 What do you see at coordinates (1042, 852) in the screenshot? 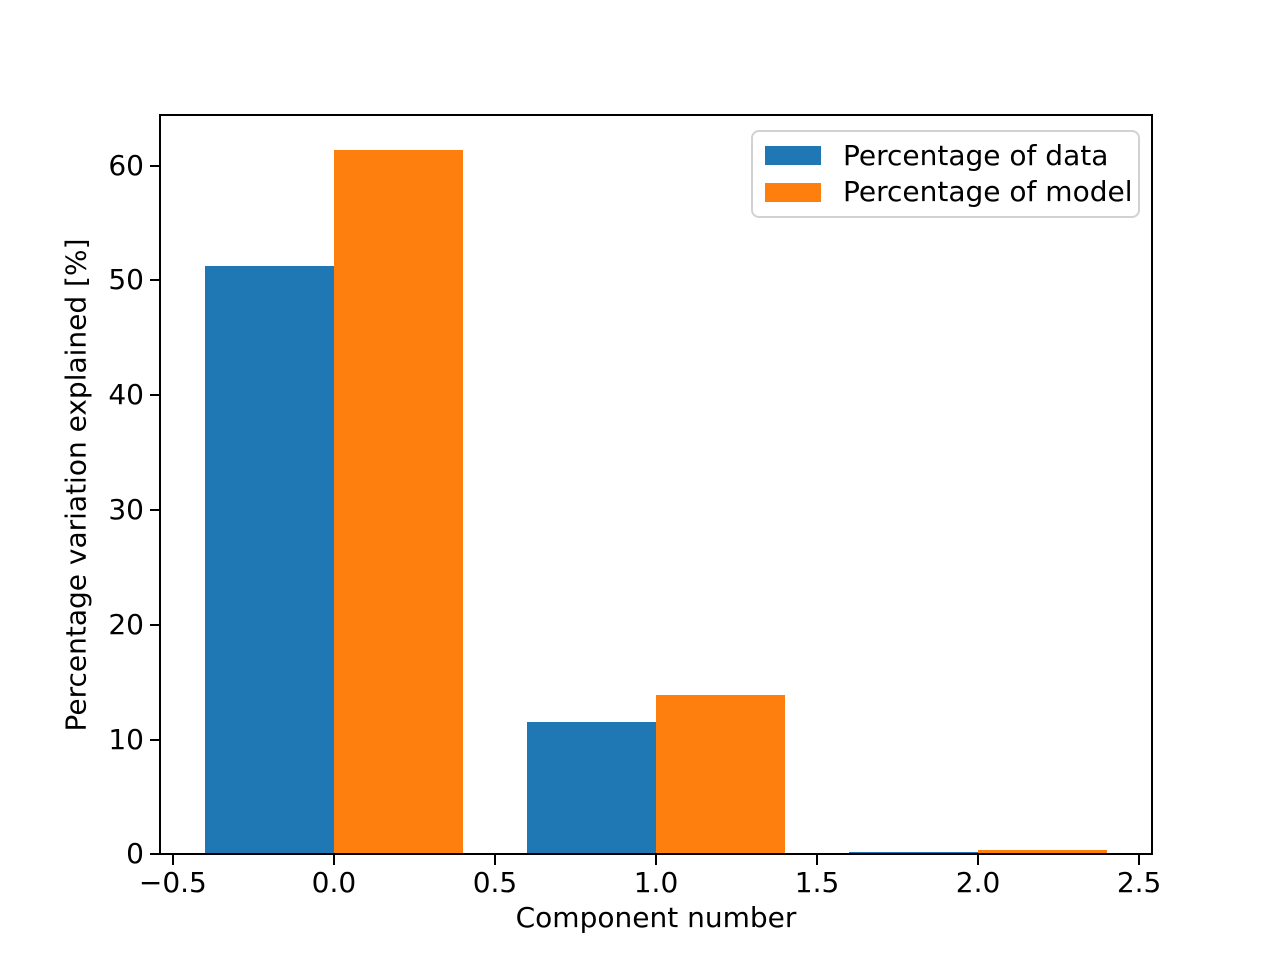
I see `bar-series1-component2` at bounding box center [1042, 852].